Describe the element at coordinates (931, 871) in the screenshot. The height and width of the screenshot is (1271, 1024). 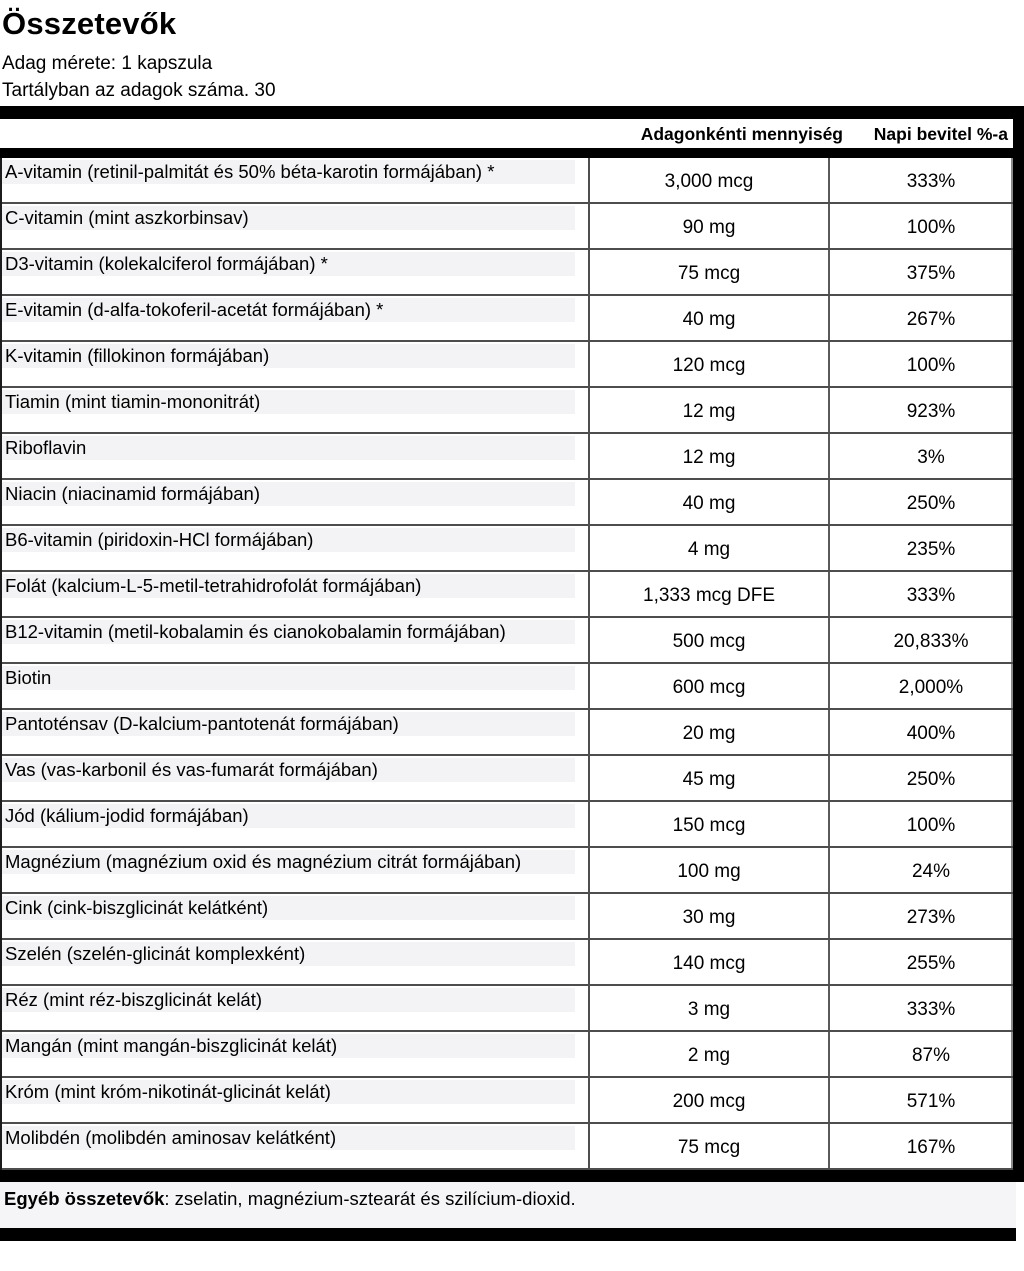
I see `row-dv: 24%` at that location.